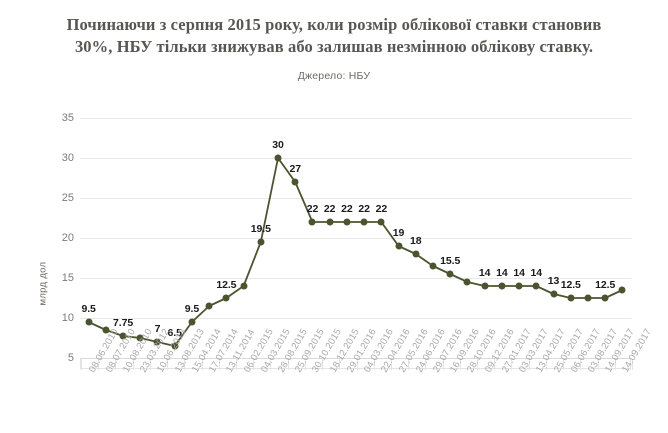 The image size is (668, 433). I want to click on data-point-label: 18, so click(416, 241).